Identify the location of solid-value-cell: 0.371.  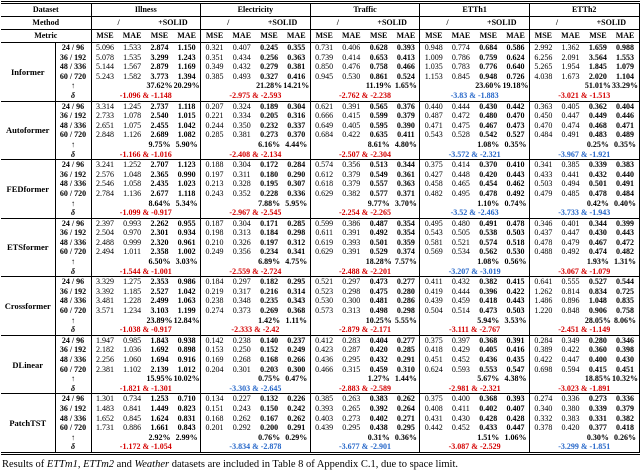
(406, 193).